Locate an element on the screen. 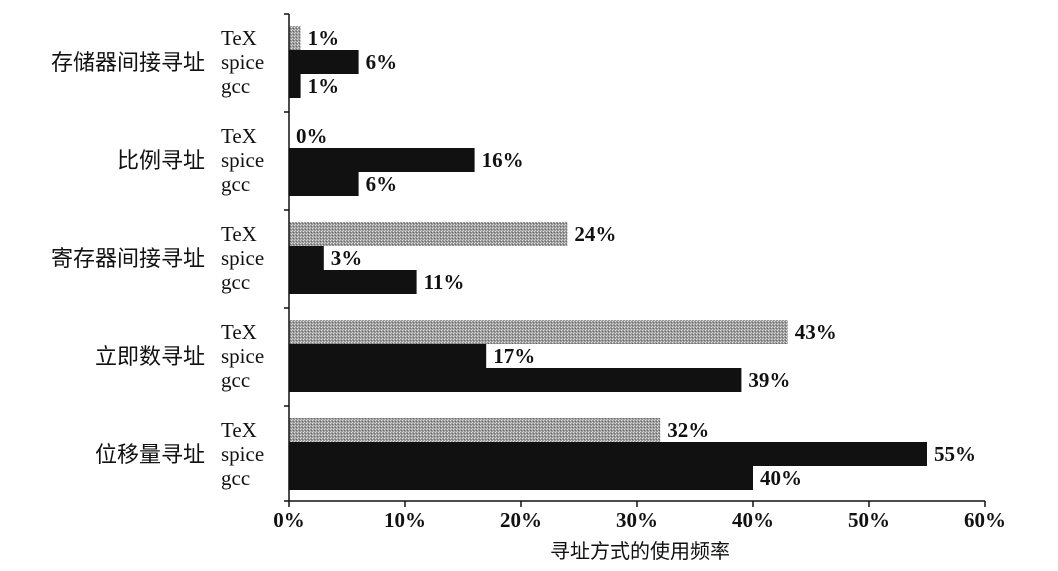 The width and height of the screenshot is (1058, 571). x-tick-label: 20% is located at coordinates (521, 520).